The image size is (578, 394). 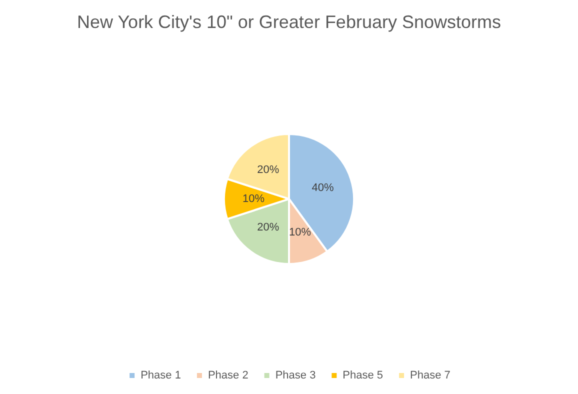 What do you see at coordinates (160, 376) in the screenshot?
I see `legend-label: Phase 1` at bounding box center [160, 376].